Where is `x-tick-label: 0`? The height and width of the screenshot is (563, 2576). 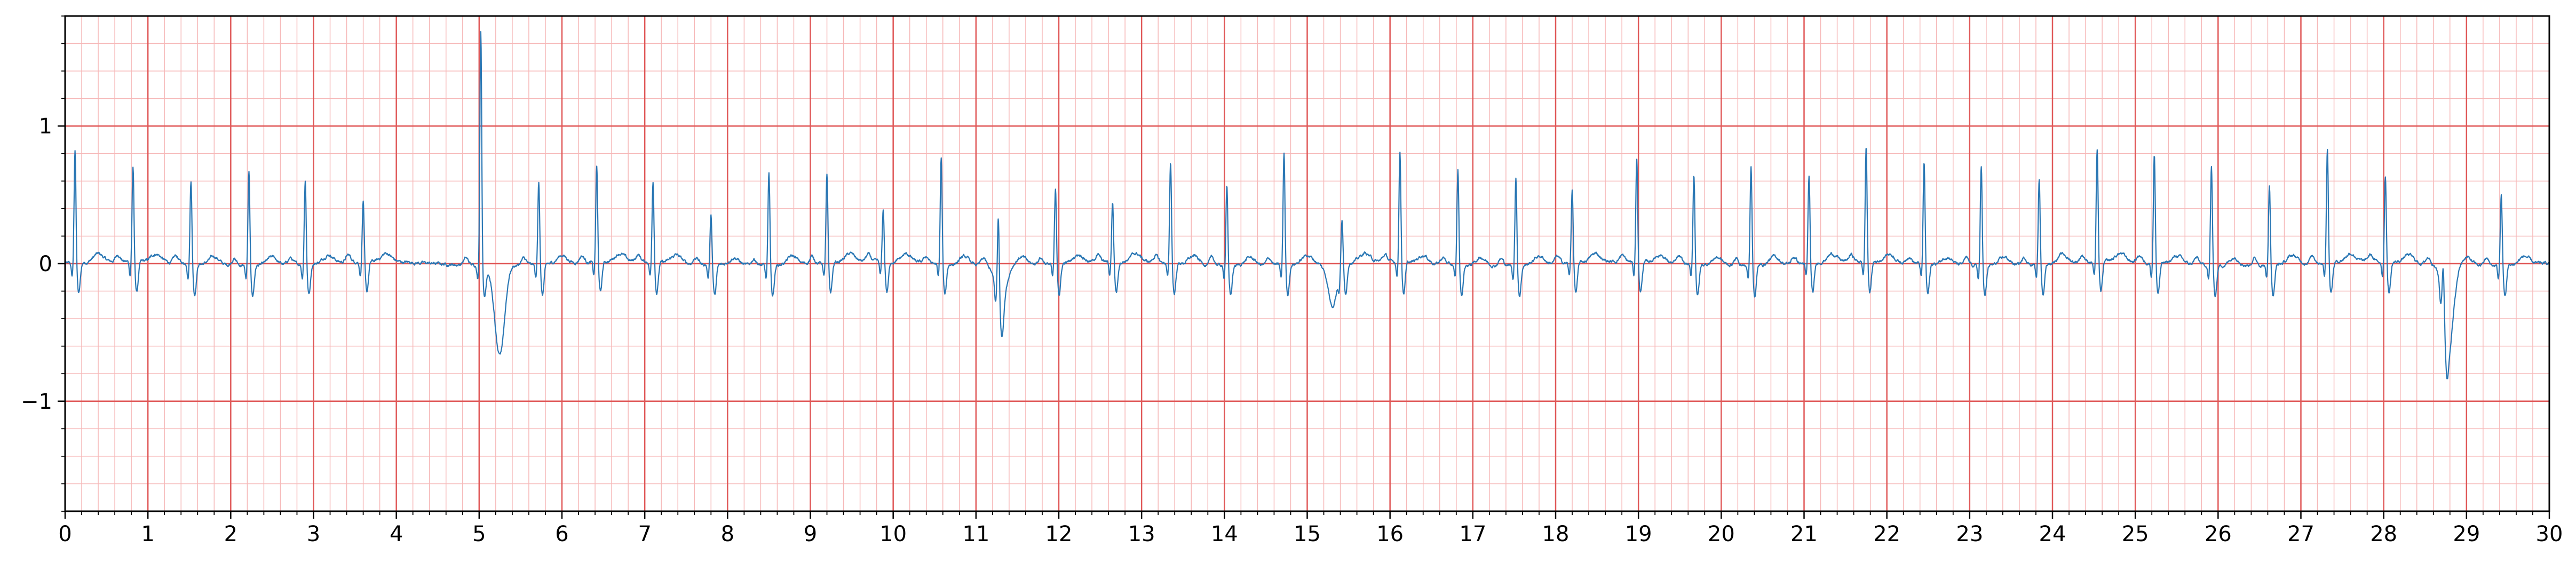
x-tick-label: 0 is located at coordinates (65, 534).